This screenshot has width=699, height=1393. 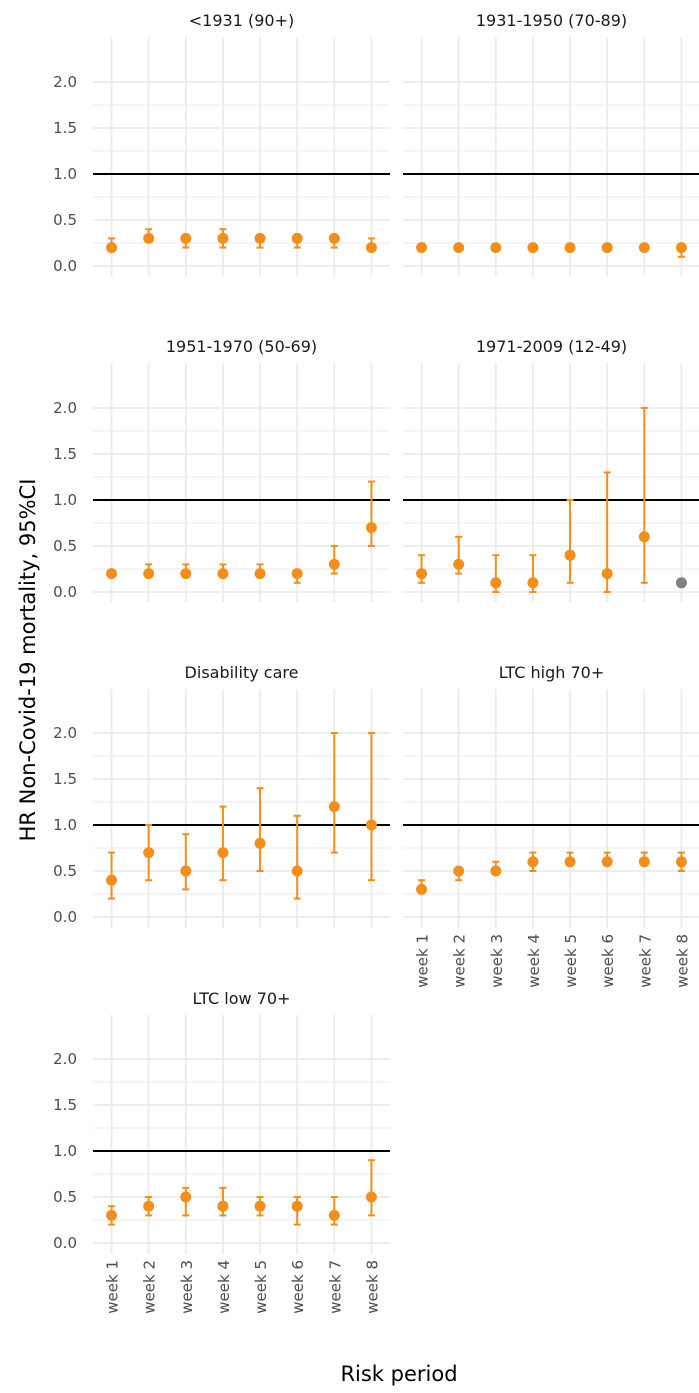 I want to click on facet-title: LTC low 70+, so click(x=242, y=998).